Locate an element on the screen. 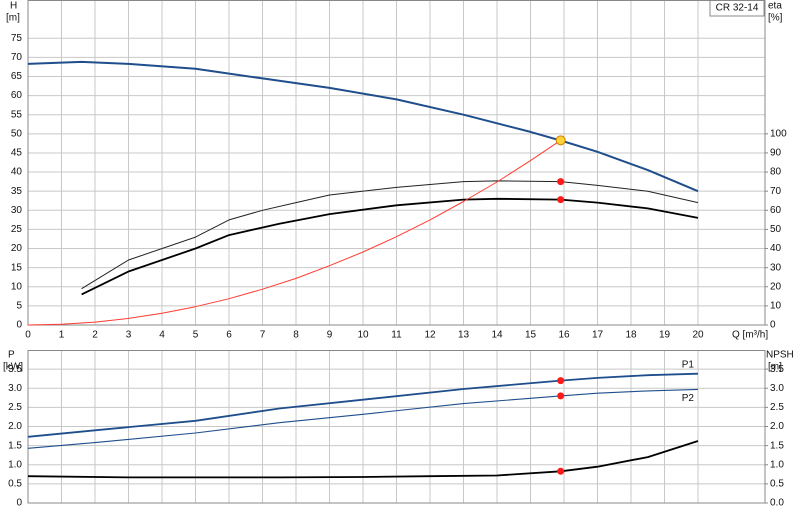 The height and width of the screenshot is (520, 800). y-tick-label: 10 is located at coordinates (17, 286).